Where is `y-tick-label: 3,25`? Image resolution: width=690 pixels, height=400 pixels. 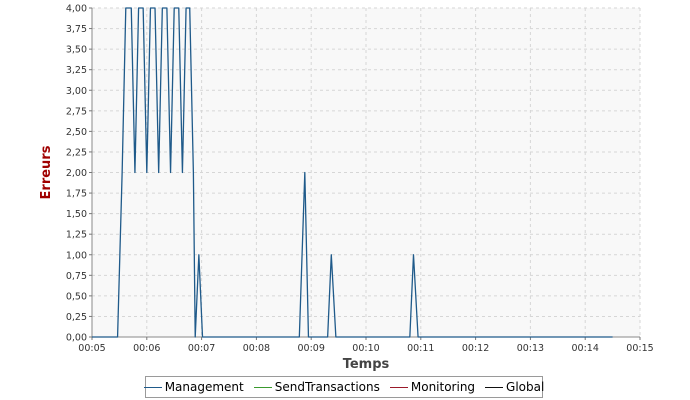 y-tick-label: 3,25 is located at coordinates (76, 70).